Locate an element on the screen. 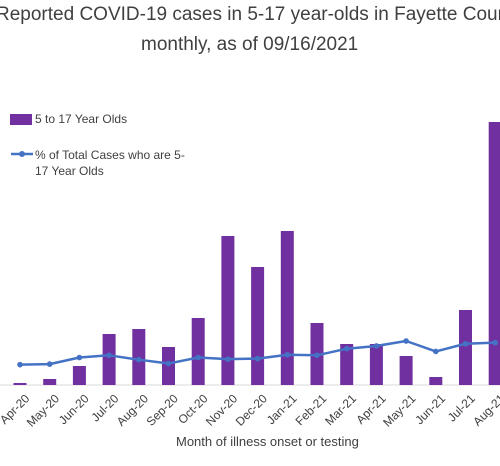  legend-line-label: % of Total Cases who are 5-17 Year Olds is located at coordinates (110, 163).